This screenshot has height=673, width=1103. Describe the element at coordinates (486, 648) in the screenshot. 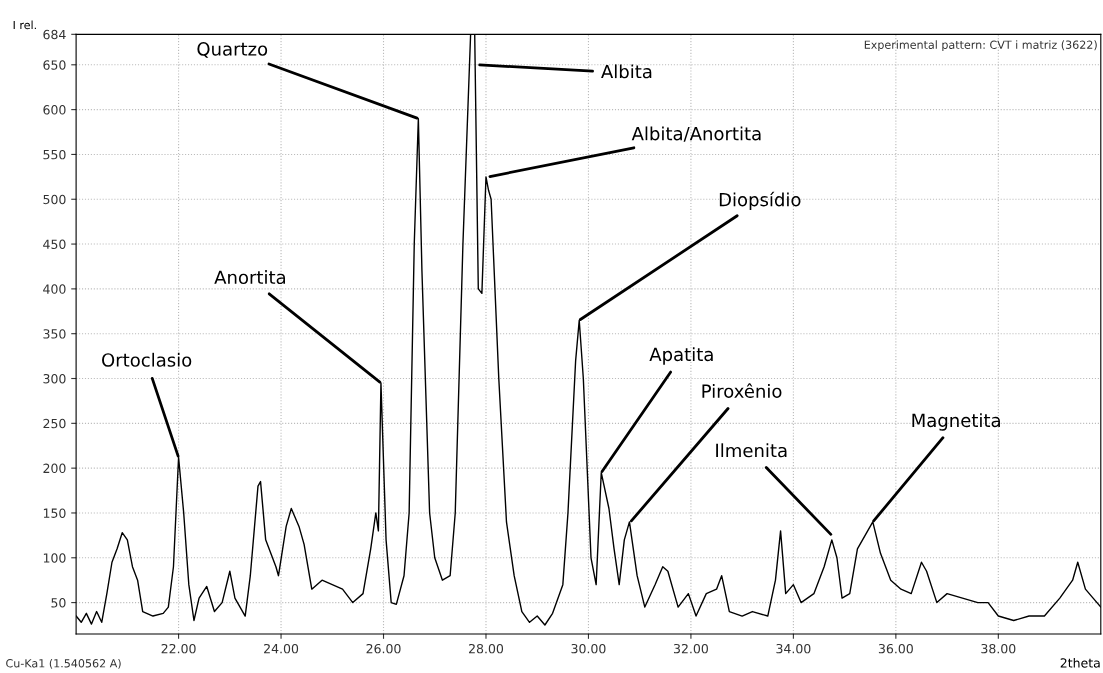

I see `x-tick-label: 28.00` at that location.